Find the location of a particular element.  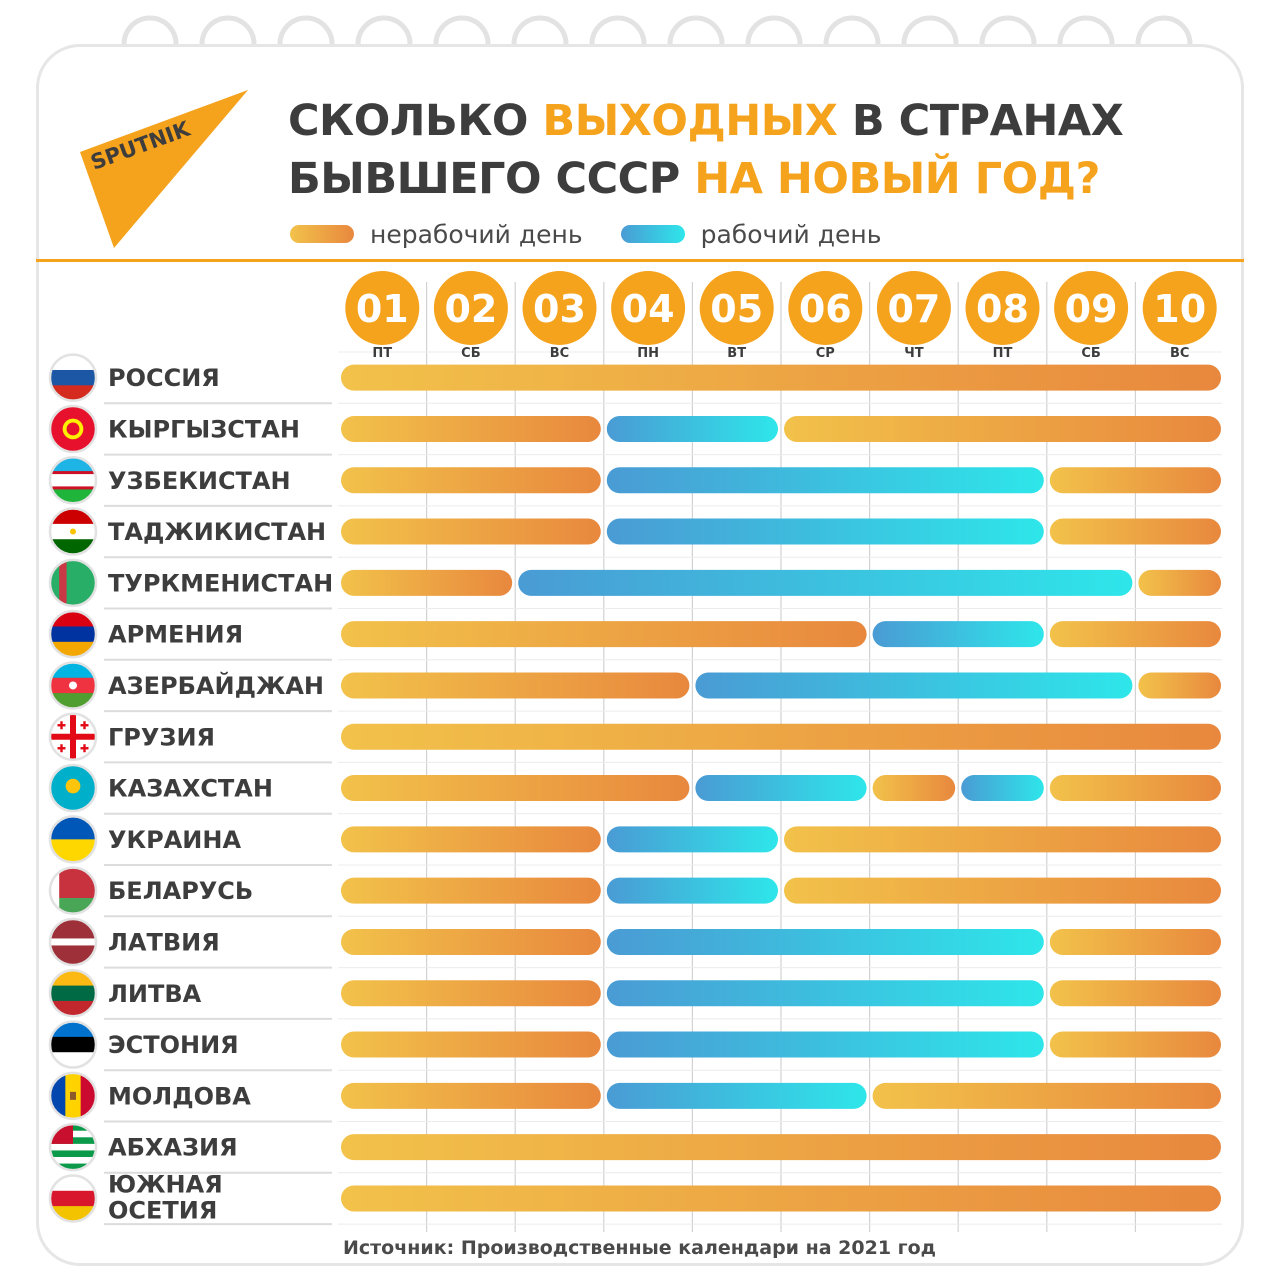

turkmenistan-flag-icon is located at coordinates (73, 583).